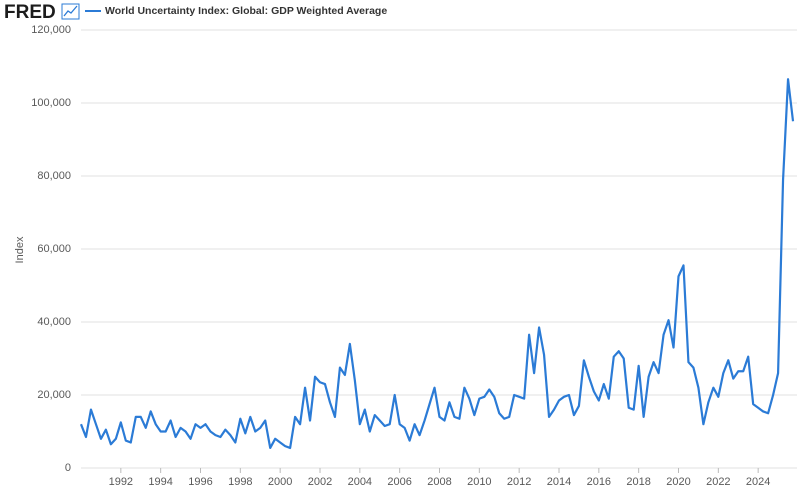  What do you see at coordinates (54, 395) in the screenshot?
I see `y-tick-label: 20,000` at bounding box center [54, 395].